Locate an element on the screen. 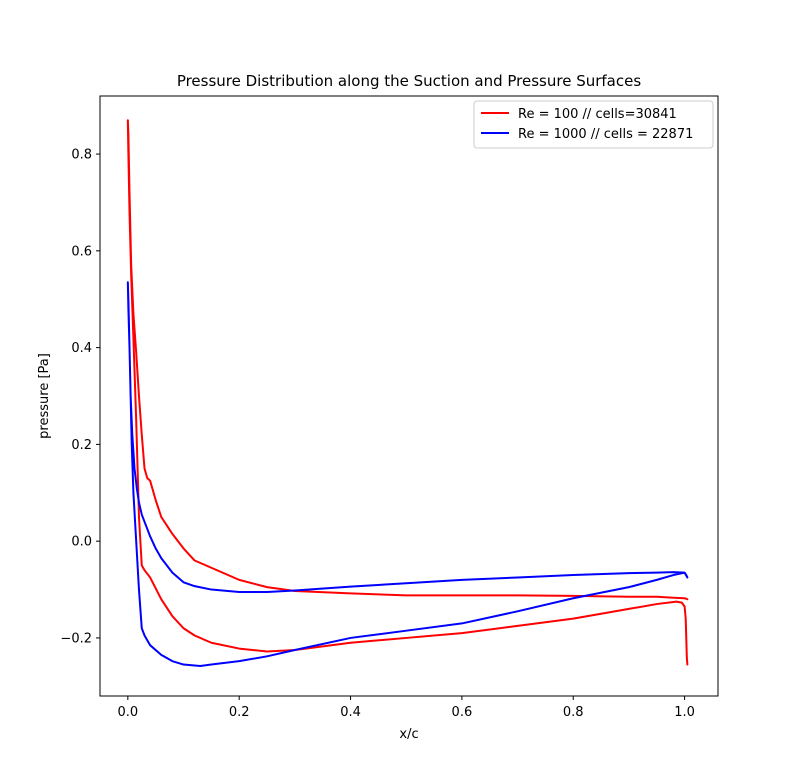 The height and width of the screenshot is (783, 798). y-axis-ticks: −0.2 0.0 0.2 0.4 0.6 0.8 is located at coordinates (80, 397).